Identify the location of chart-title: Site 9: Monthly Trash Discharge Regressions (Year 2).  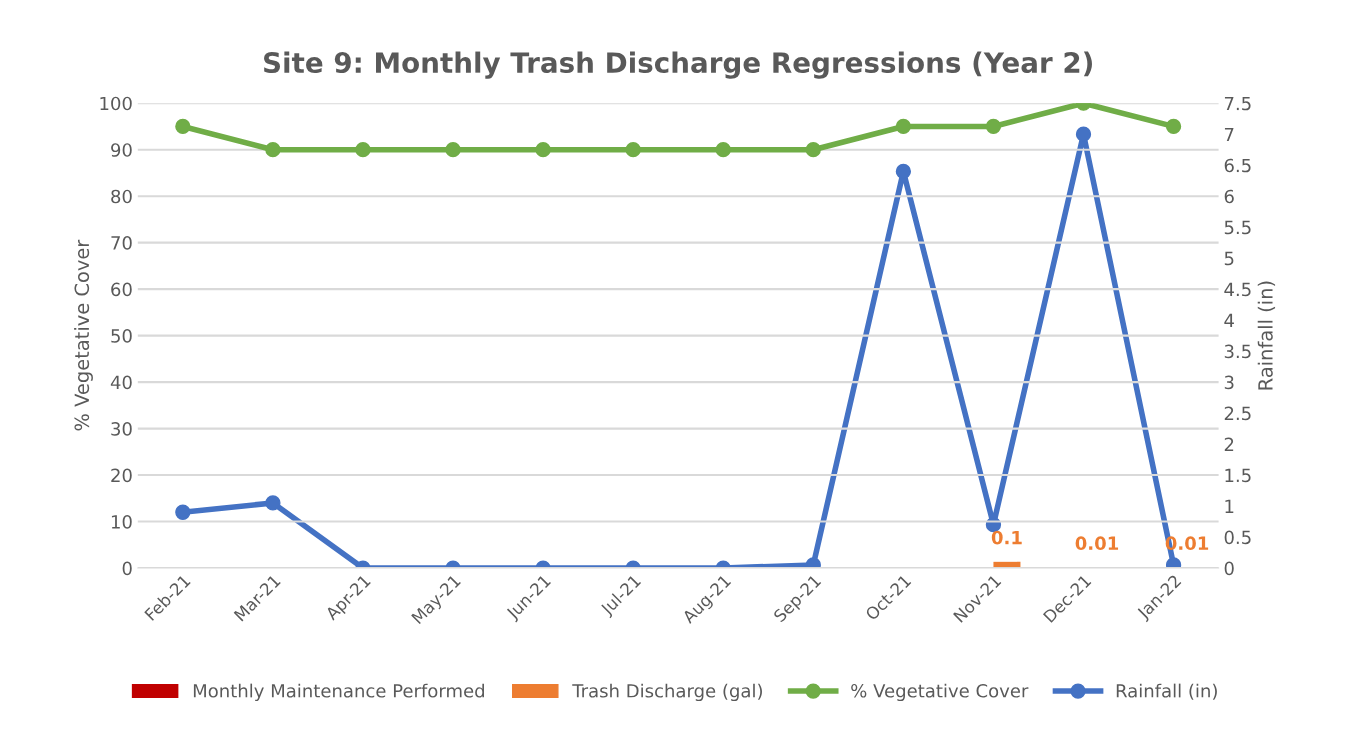
(678, 65).